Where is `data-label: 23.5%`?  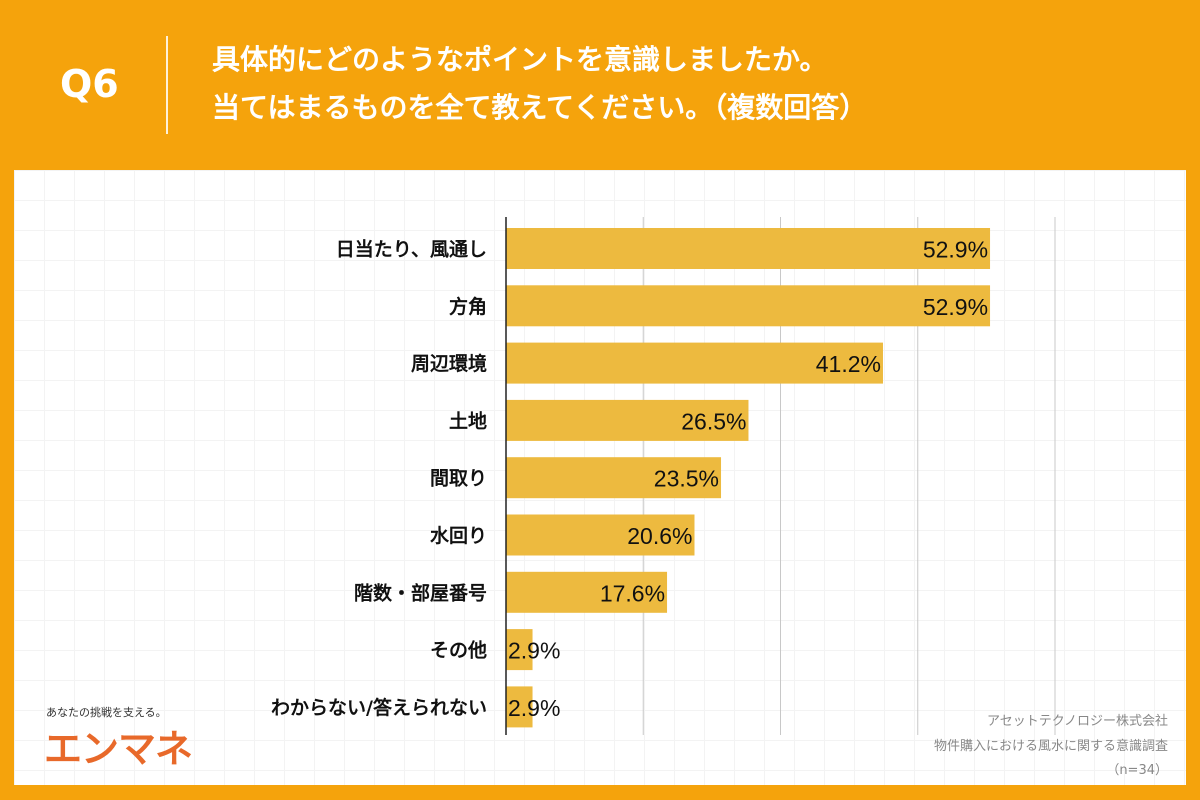 data-label: 23.5% is located at coordinates (686, 479).